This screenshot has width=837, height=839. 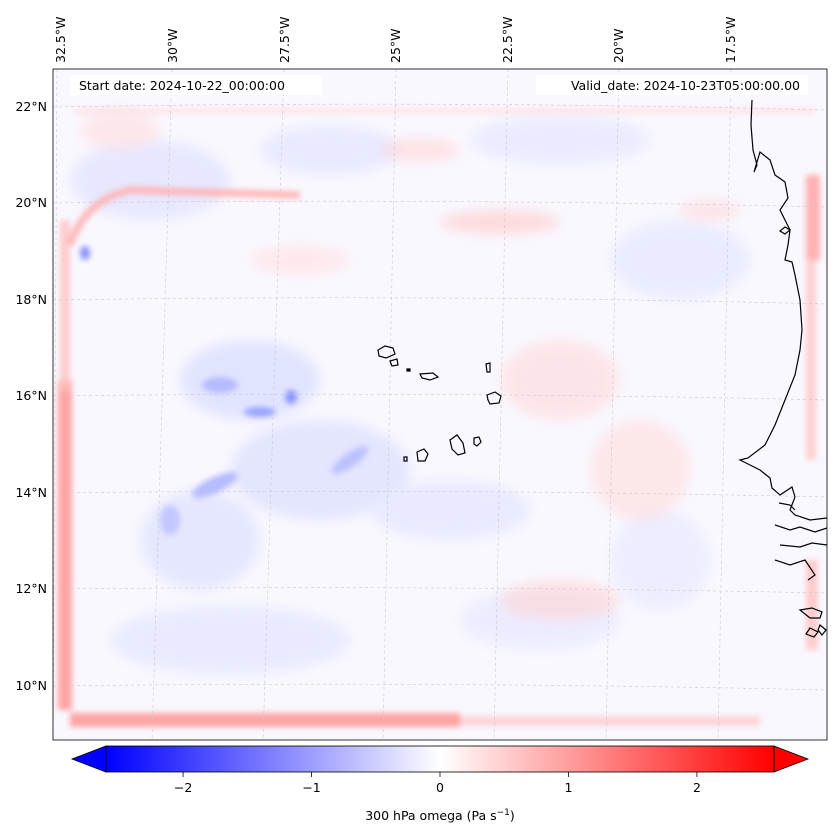 I want to click on valid-date-box, so click(x=672, y=85).